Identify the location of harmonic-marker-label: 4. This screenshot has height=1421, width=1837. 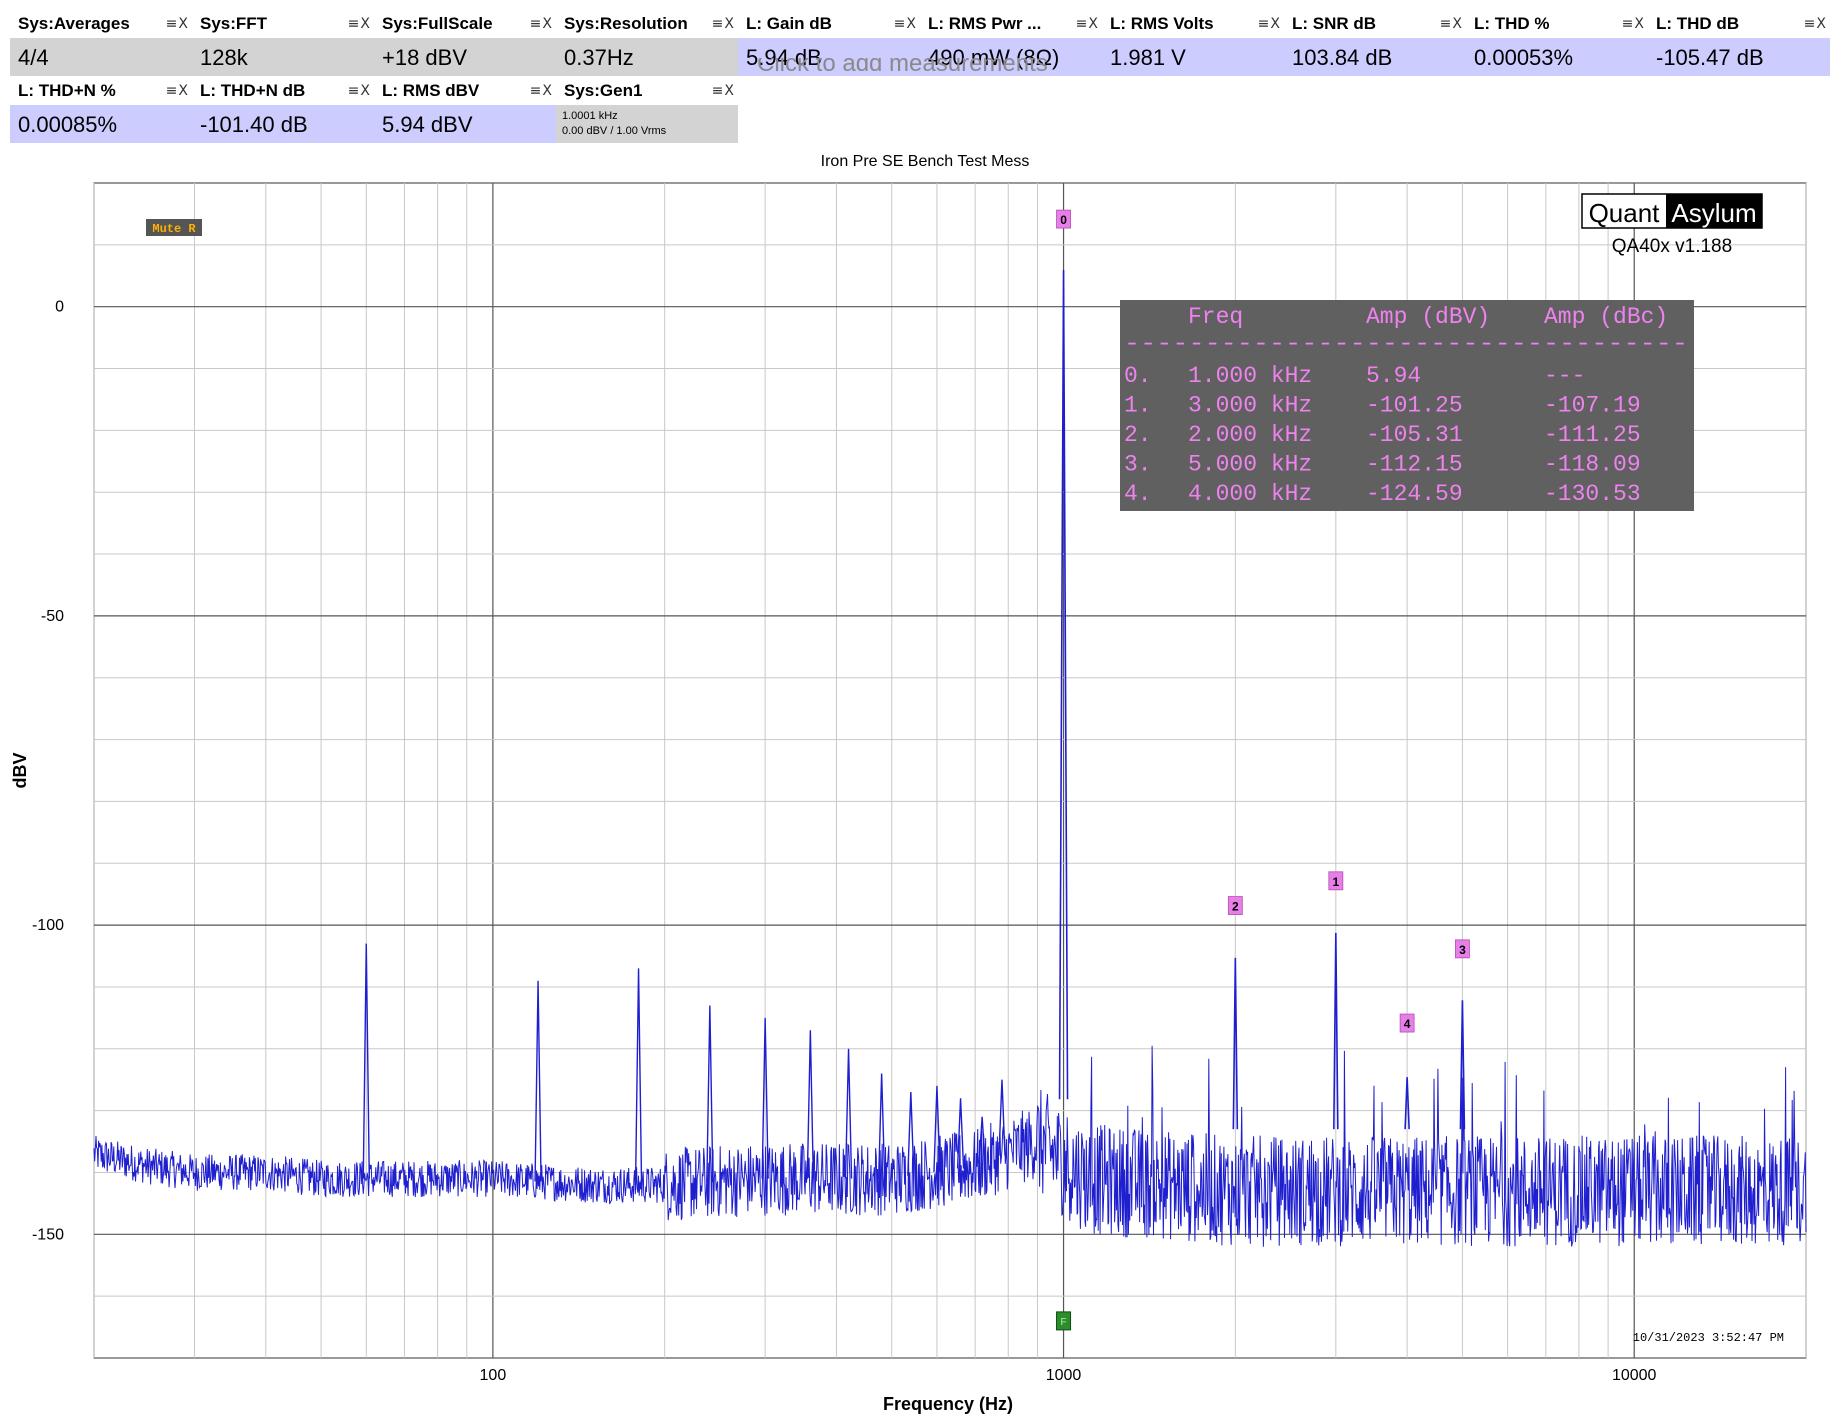
(1407, 1024).